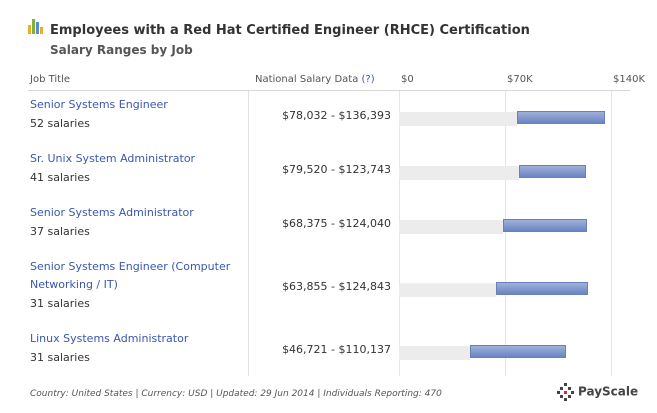 Image resolution: width=657 pixels, height=413 pixels. Describe the element at coordinates (336, 115) in the screenshot. I see `salary-range-label: $78,032 - $136,393` at that location.